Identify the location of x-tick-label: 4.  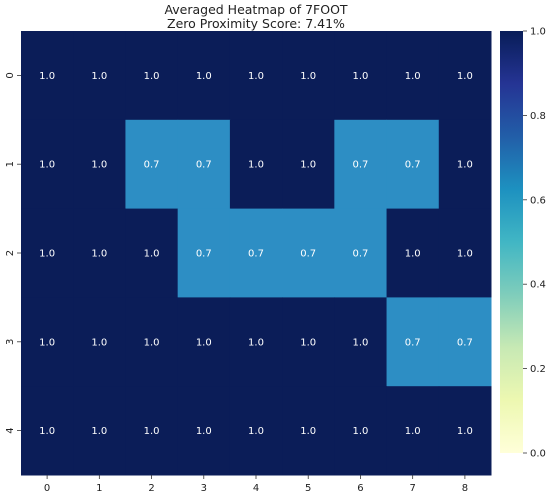
(256, 488).